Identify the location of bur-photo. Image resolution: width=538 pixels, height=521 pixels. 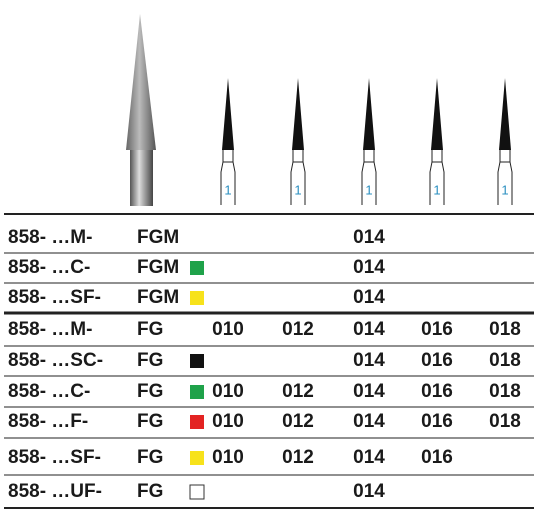
(141, 110).